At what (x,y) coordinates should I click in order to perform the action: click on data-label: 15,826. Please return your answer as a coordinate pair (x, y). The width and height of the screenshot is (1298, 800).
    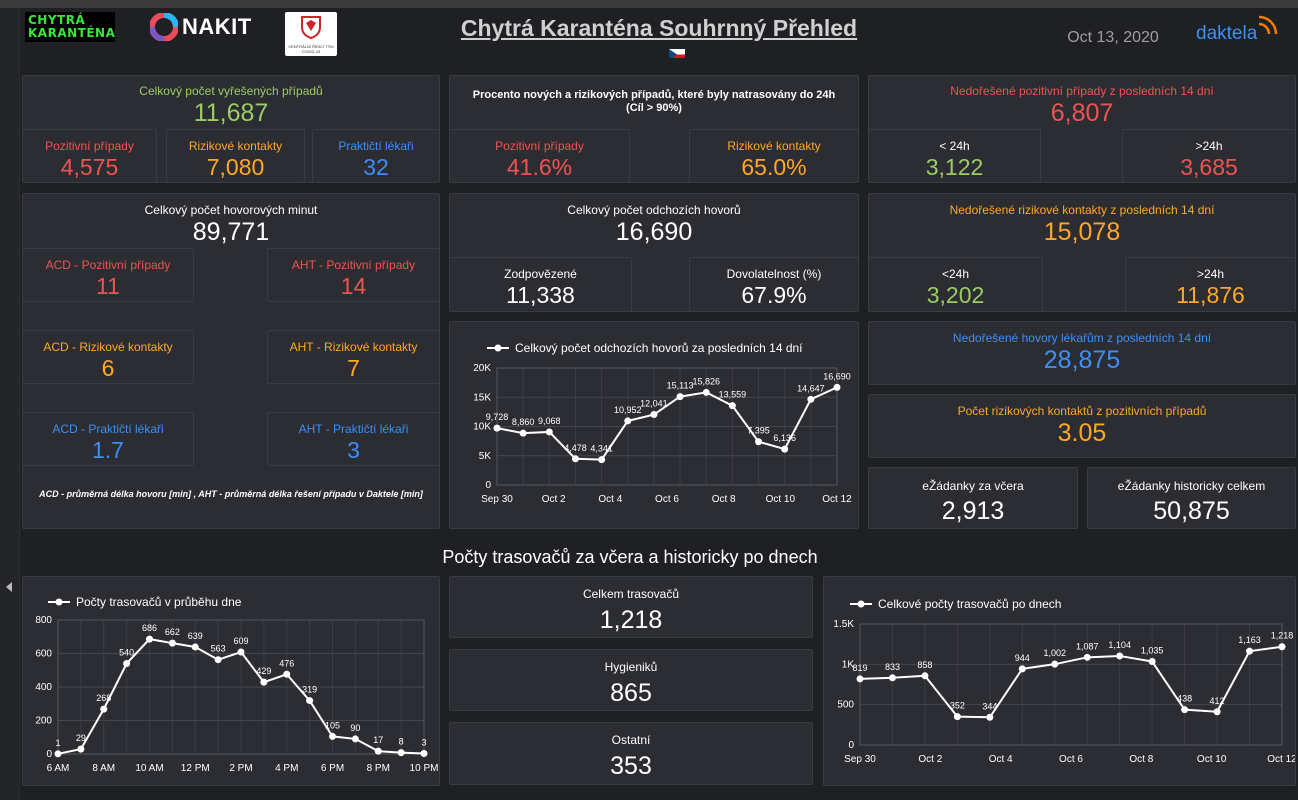
    Looking at the image, I should click on (706, 381).